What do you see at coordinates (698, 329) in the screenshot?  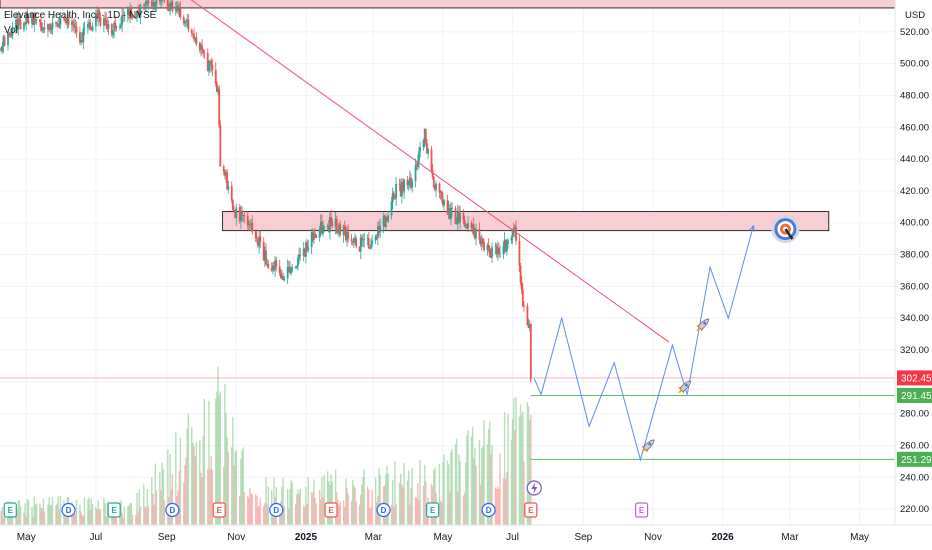 I see `rocket-flame` at bounding box center [698, 329].